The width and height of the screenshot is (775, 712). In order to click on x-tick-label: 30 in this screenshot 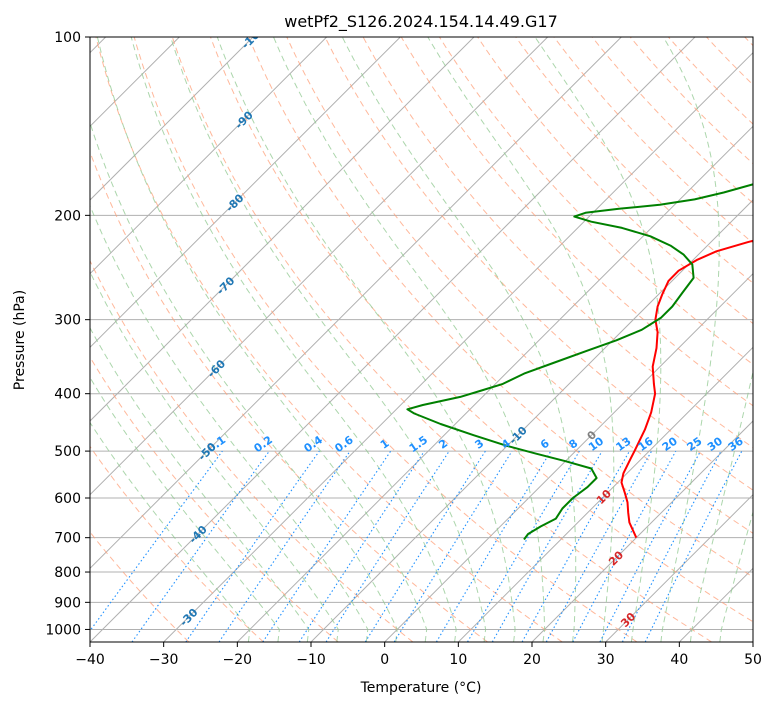, I will do `click(606, 660)`.